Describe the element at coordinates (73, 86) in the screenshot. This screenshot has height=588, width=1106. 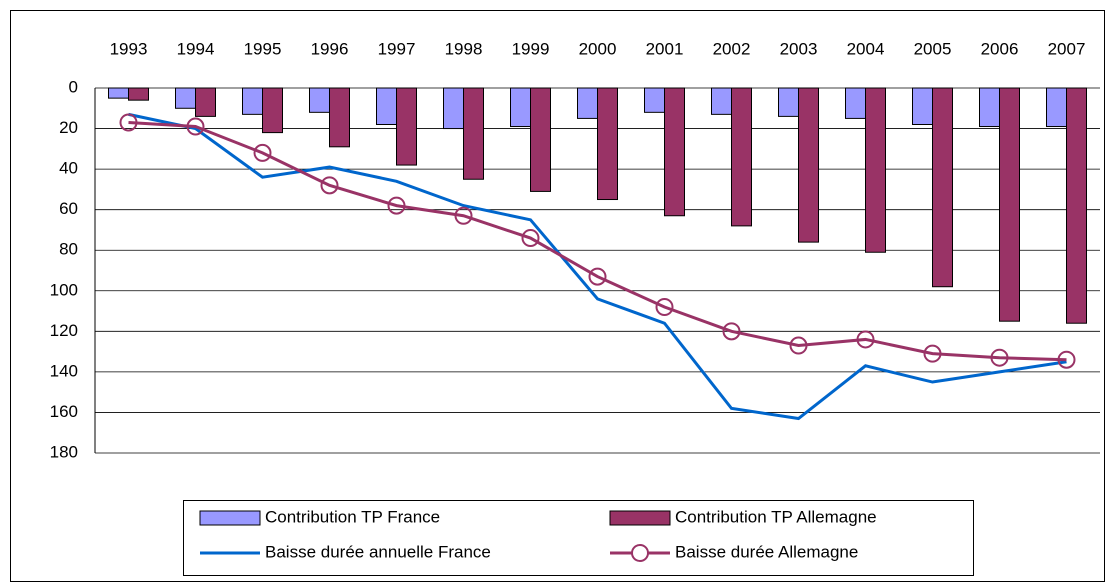
I see `y-tick-label: 0` at that location.